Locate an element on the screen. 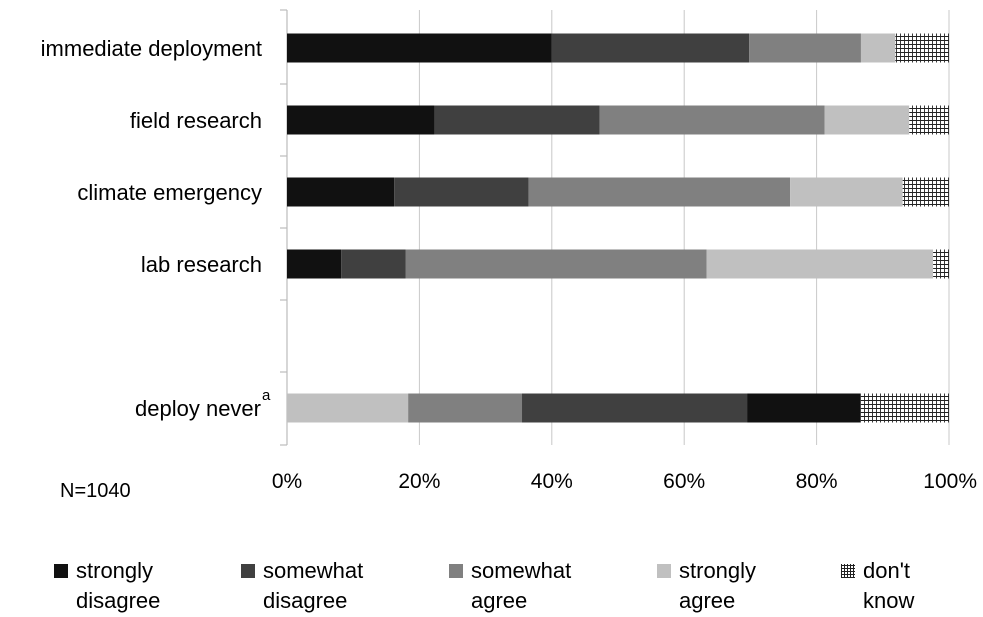 This screenshot has height=617, width=983. legend-item-dont-know: don't know is located at coordinates (912, 586).